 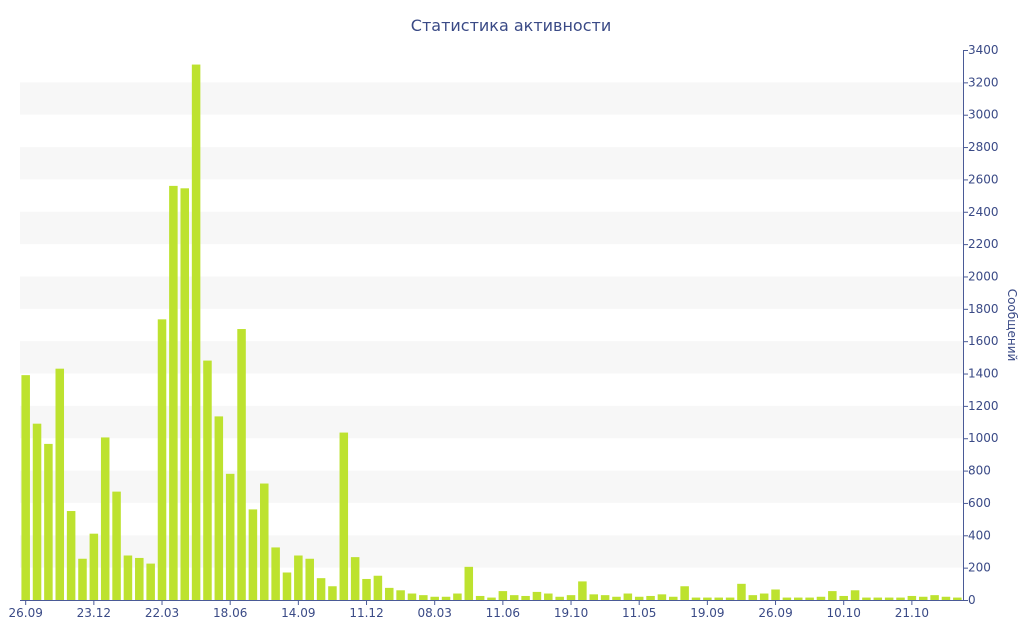 What do you see at coordinates (94, 613) in the screenshot?
I see `x-tick-label: 23.12` at bounding box center [94, 613].